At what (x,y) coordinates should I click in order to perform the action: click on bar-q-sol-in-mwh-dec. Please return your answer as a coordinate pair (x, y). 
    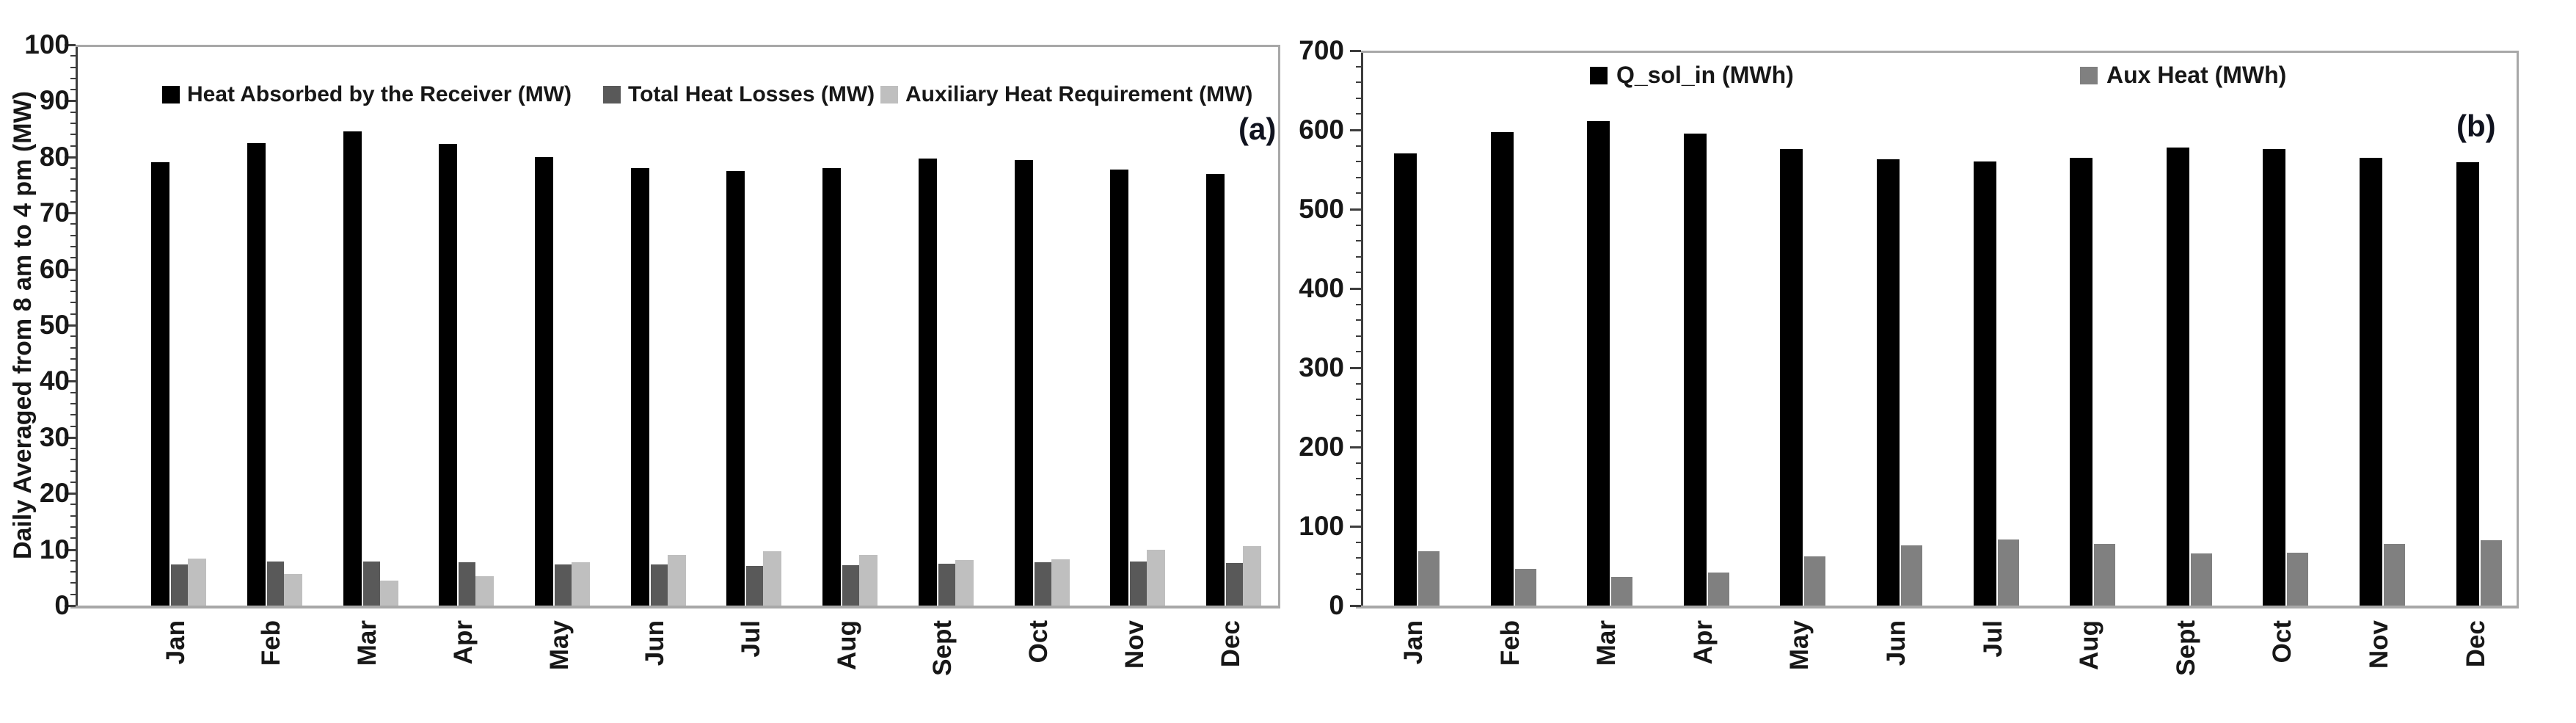
    Looking at the image, I should click on (2468, 384).